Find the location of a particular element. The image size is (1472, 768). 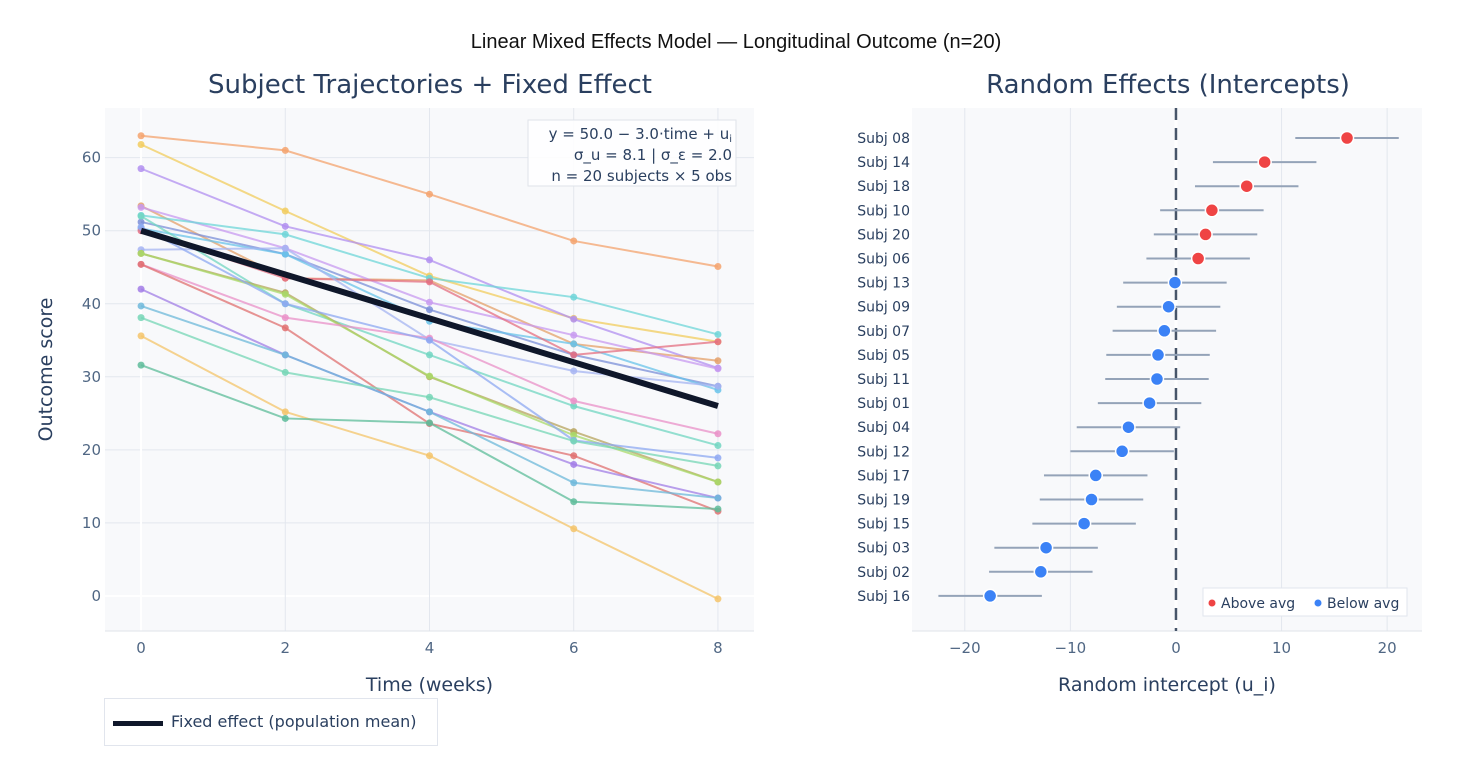

x-tick-label: 10 is located at coordinates (1281, 648).